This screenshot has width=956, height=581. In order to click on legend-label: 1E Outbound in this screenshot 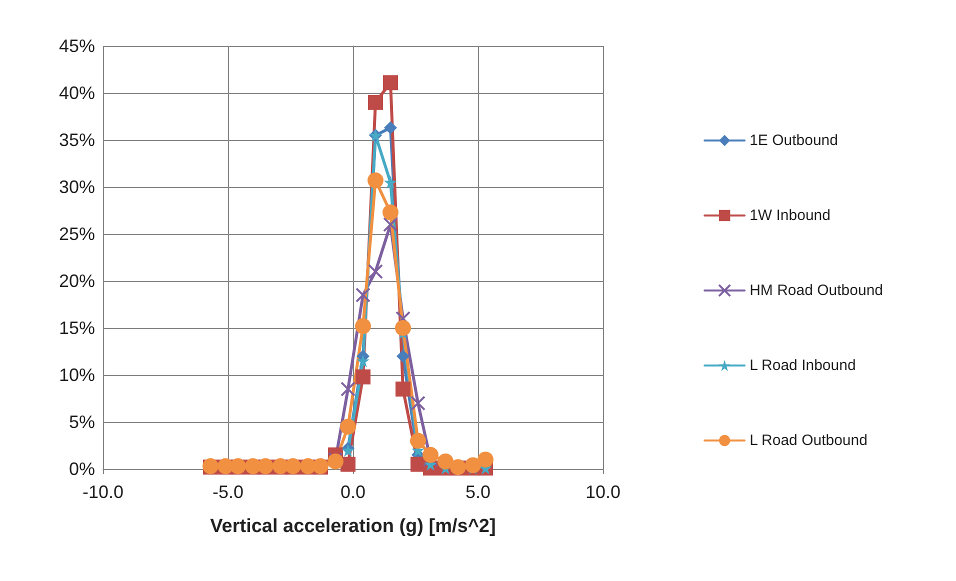, I will do `click(794, 140)`.